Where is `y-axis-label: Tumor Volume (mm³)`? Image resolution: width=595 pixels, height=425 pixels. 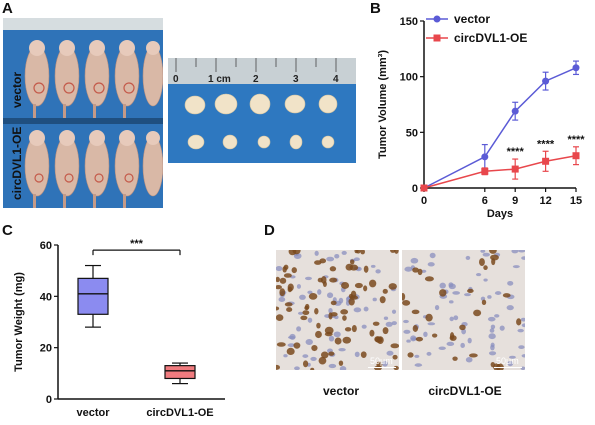
y-axis-label: Tumor Volume (mm³) is located at coordinates (383, 104).